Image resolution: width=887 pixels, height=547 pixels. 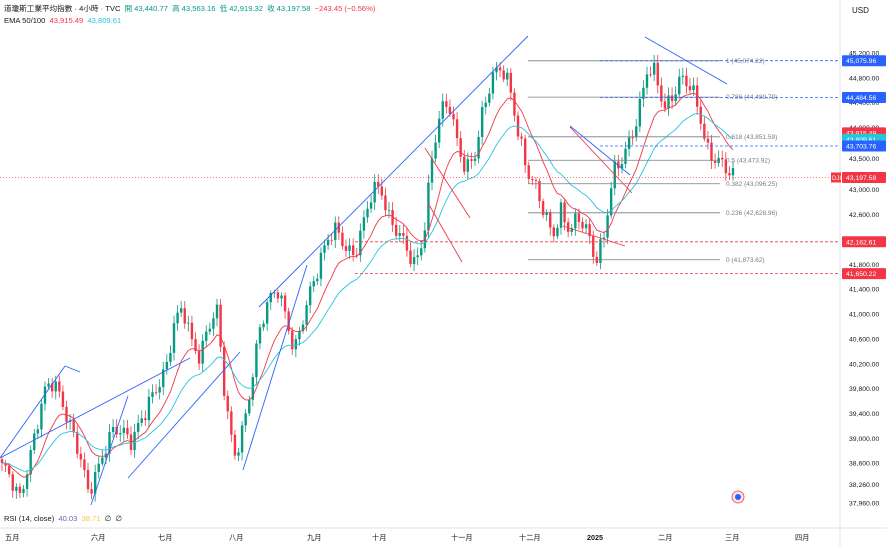 I want to click on channel-line, so click(x=445, y=232).